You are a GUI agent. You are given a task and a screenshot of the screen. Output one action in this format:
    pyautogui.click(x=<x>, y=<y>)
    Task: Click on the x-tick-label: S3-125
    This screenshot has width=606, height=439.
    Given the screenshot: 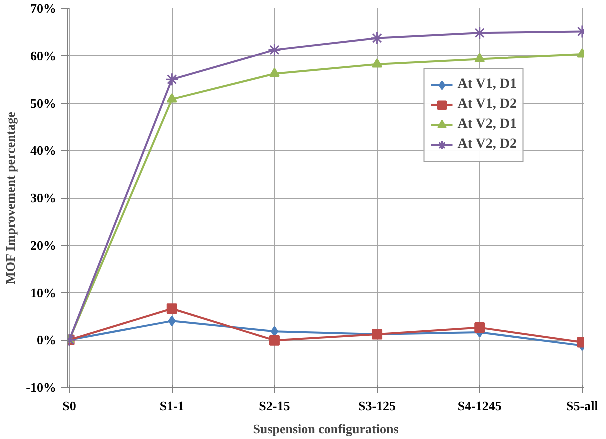 What is the action you would take?
    pyautogui.click(x=377, y=406)
    